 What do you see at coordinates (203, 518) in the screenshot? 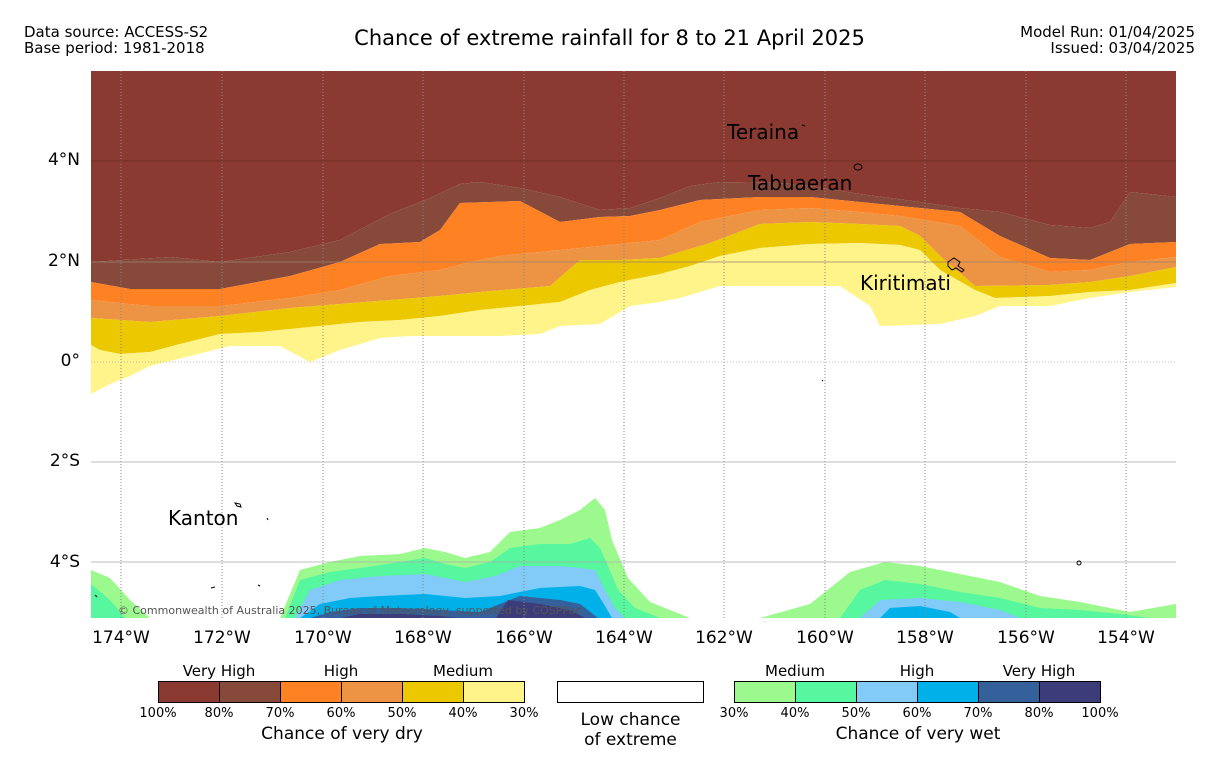
I see `place-label-kanton: Kanton` at bounding box center [203, 518].